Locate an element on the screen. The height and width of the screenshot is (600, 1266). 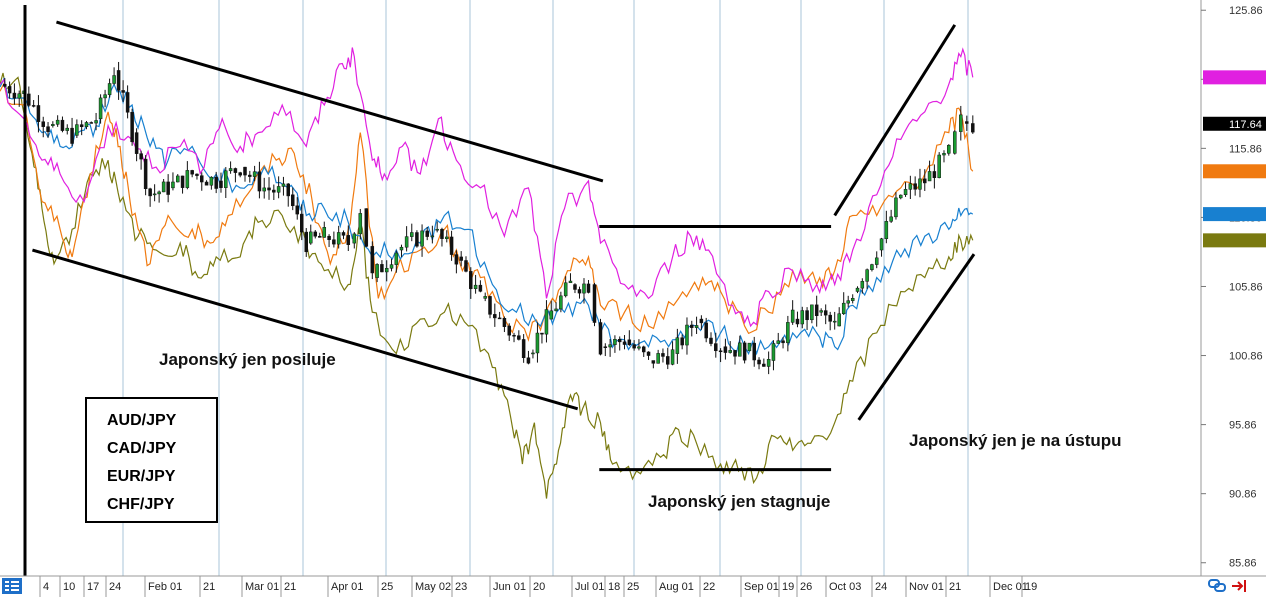
x-tick-label-1: 10 is located at coordinates (69, 587).